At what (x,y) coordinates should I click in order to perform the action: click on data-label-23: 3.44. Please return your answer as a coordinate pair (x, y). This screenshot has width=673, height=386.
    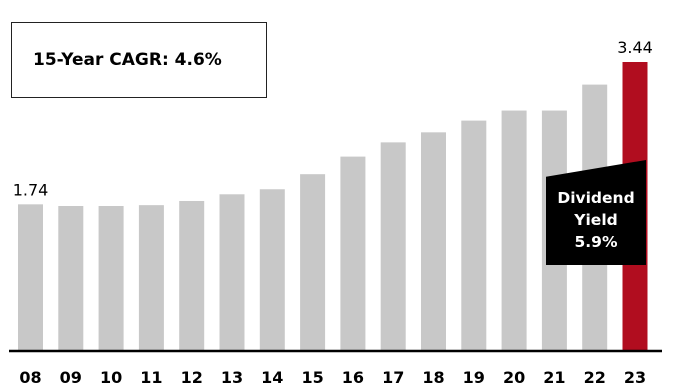
    Looking at the image, I should click on (635, 47).